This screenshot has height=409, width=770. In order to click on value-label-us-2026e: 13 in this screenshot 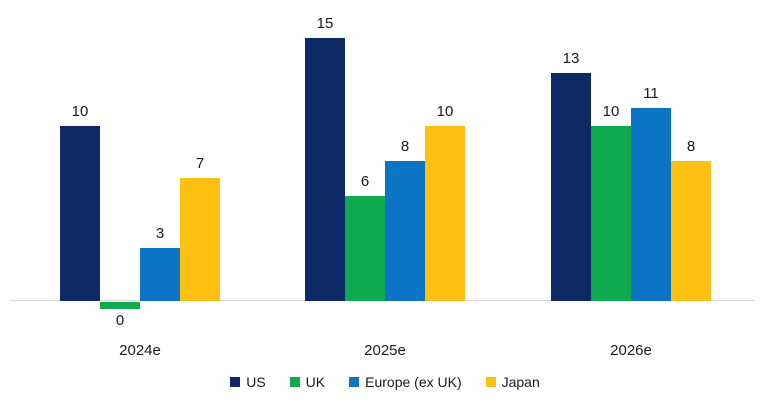, I will do `click(571, 58)`.